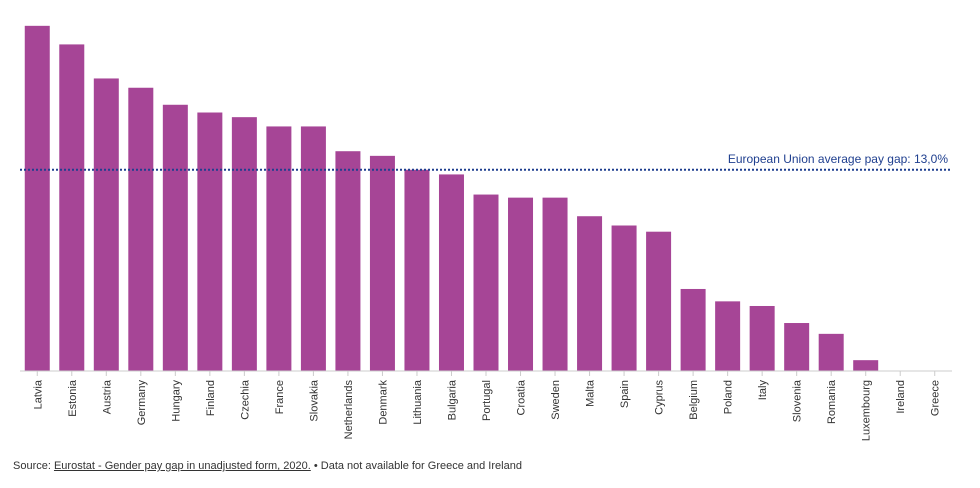  I want to click on bar-portugal, so click(486, 282).